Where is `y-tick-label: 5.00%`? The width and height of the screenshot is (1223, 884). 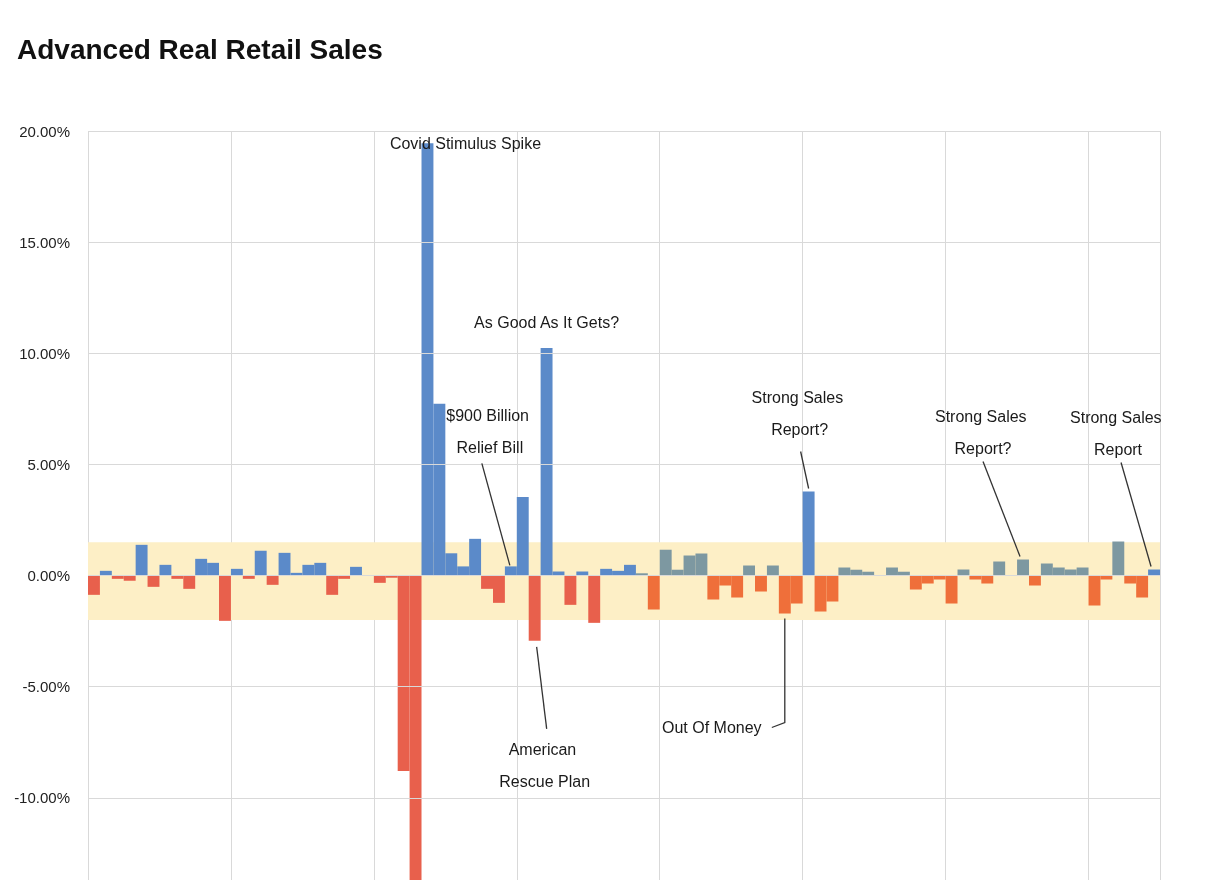 y-tick-label: 5.00% is located at coordinates (48, 464).